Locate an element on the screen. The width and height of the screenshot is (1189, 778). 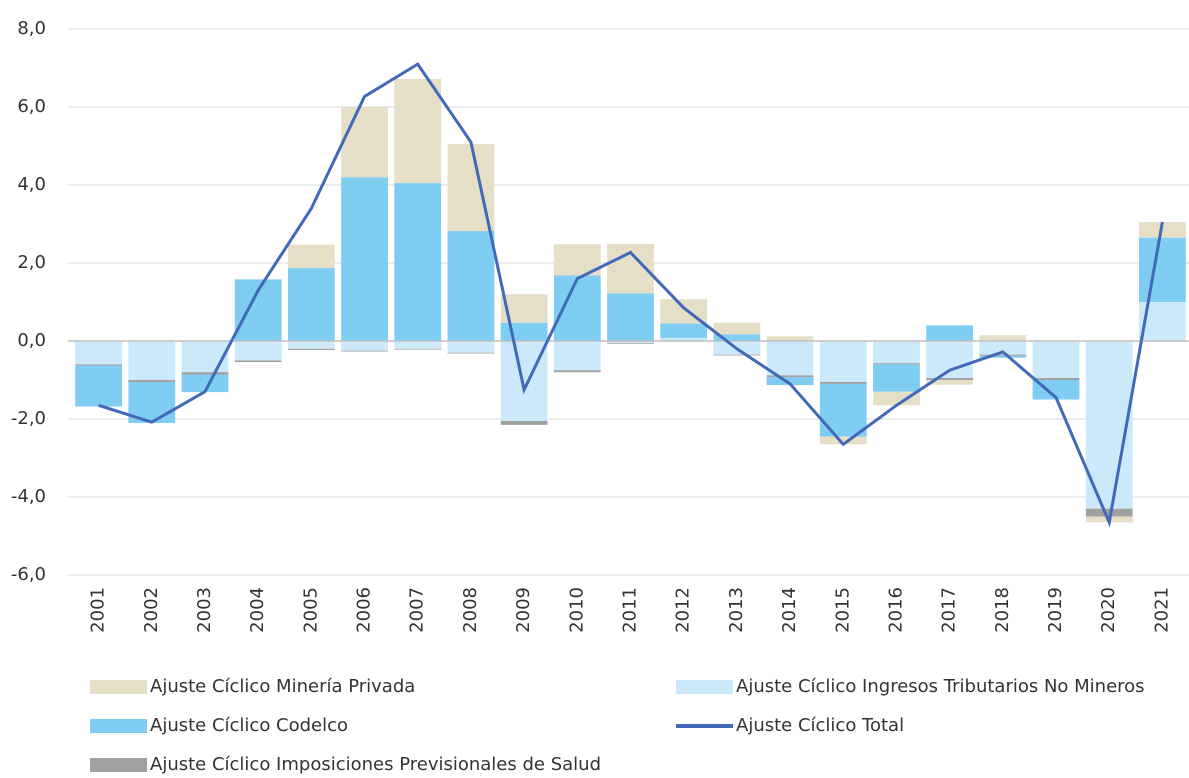
y-tick-label: 2,0 is located at coordinates (31, 262).